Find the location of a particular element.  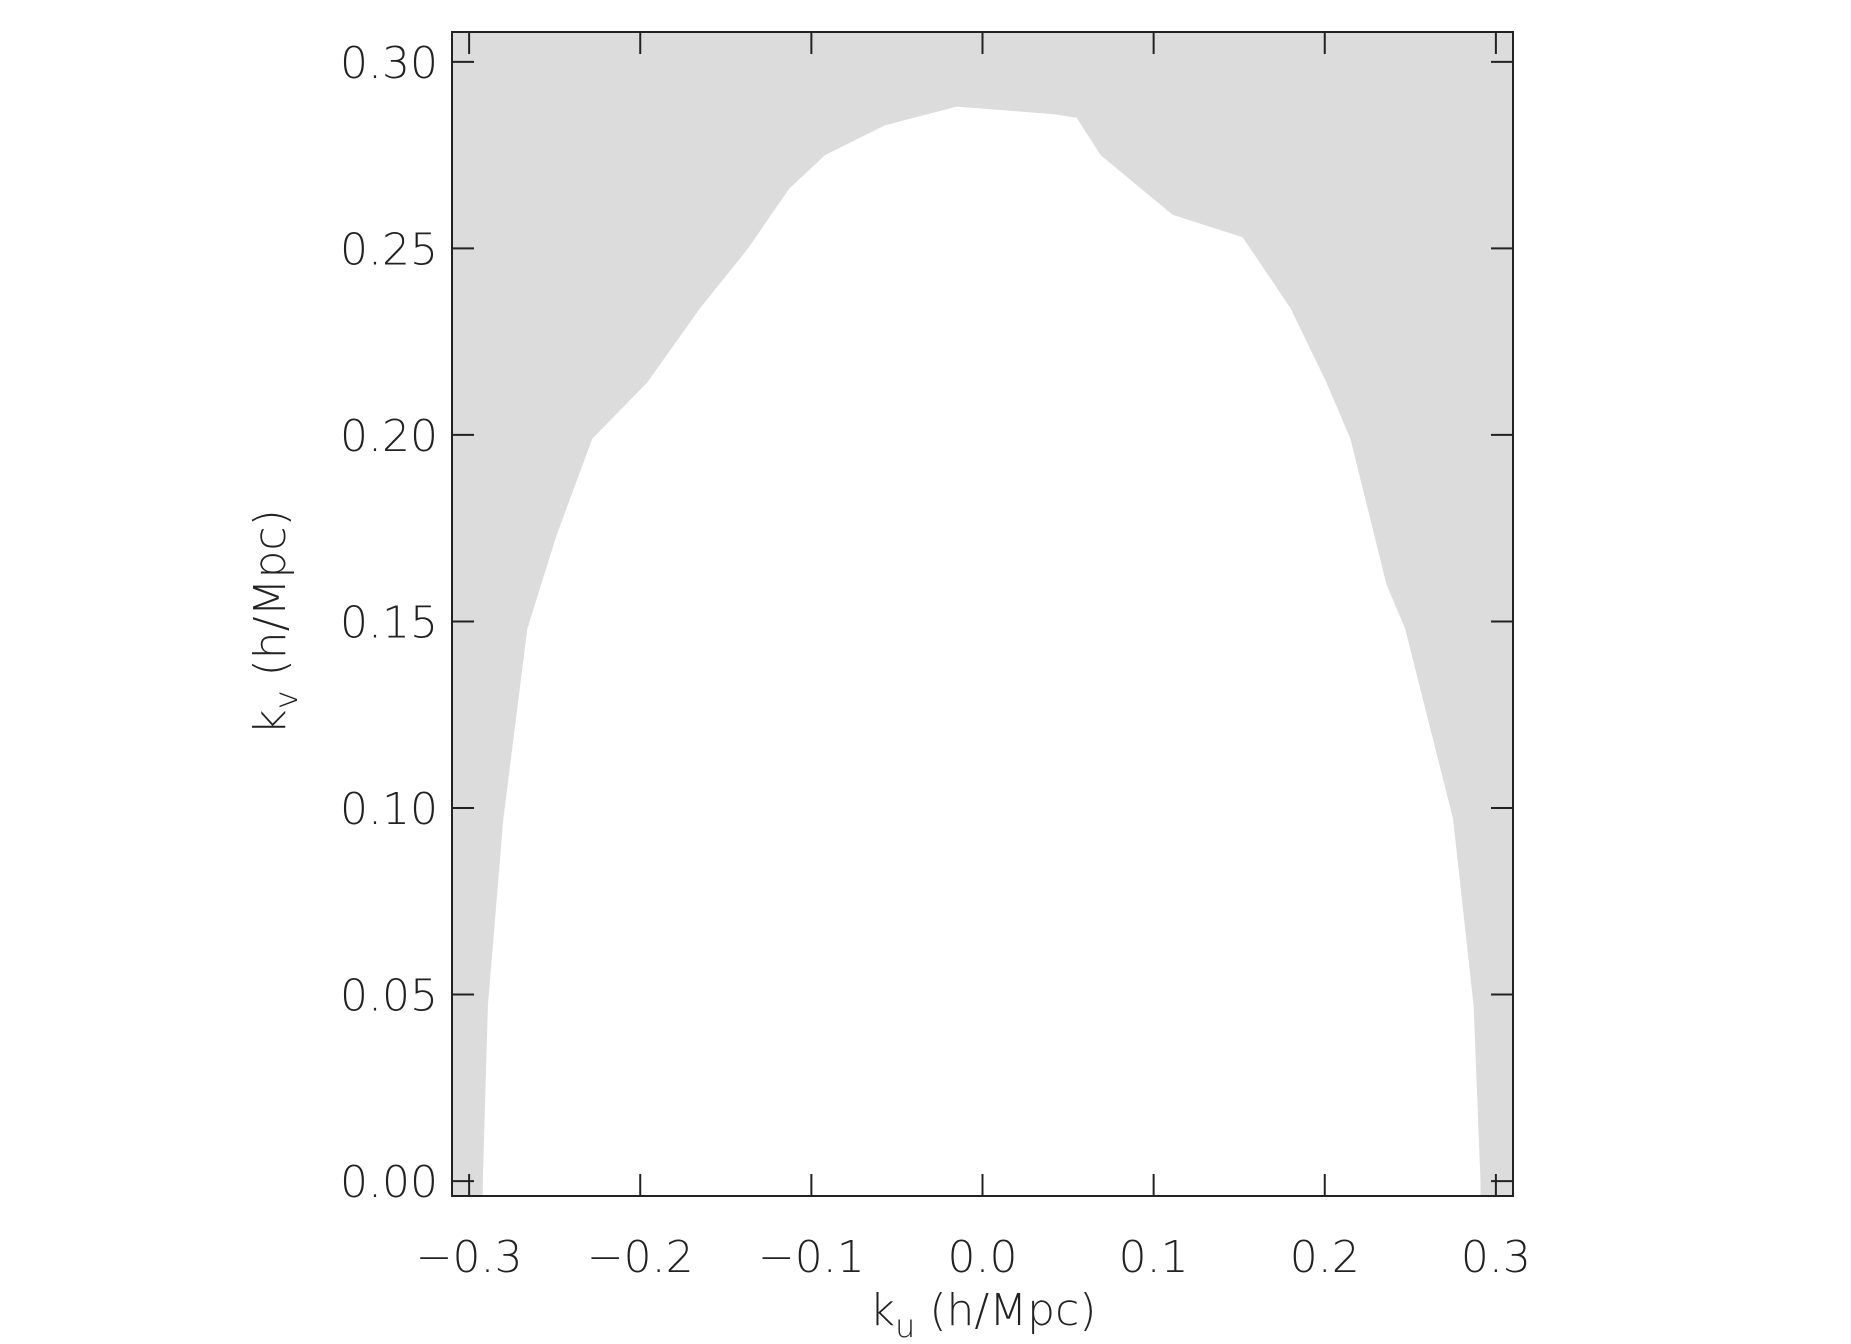

x-tick-label: −0.3 is located at coordinates (469, 1257).